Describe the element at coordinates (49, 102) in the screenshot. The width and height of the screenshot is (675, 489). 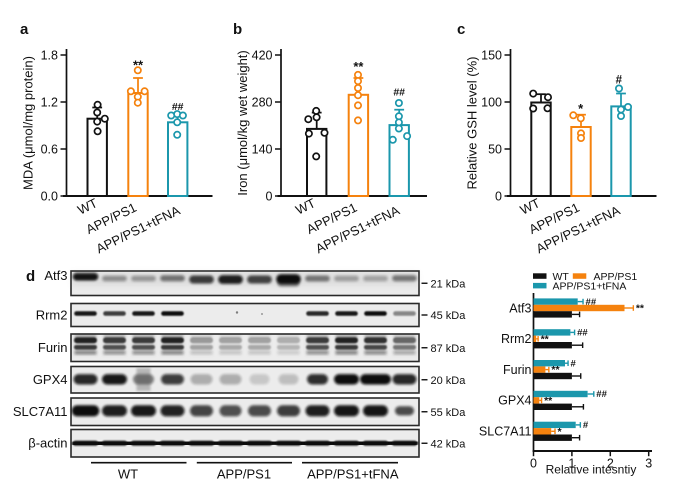
I see `svg-text: 1.2` at that location.